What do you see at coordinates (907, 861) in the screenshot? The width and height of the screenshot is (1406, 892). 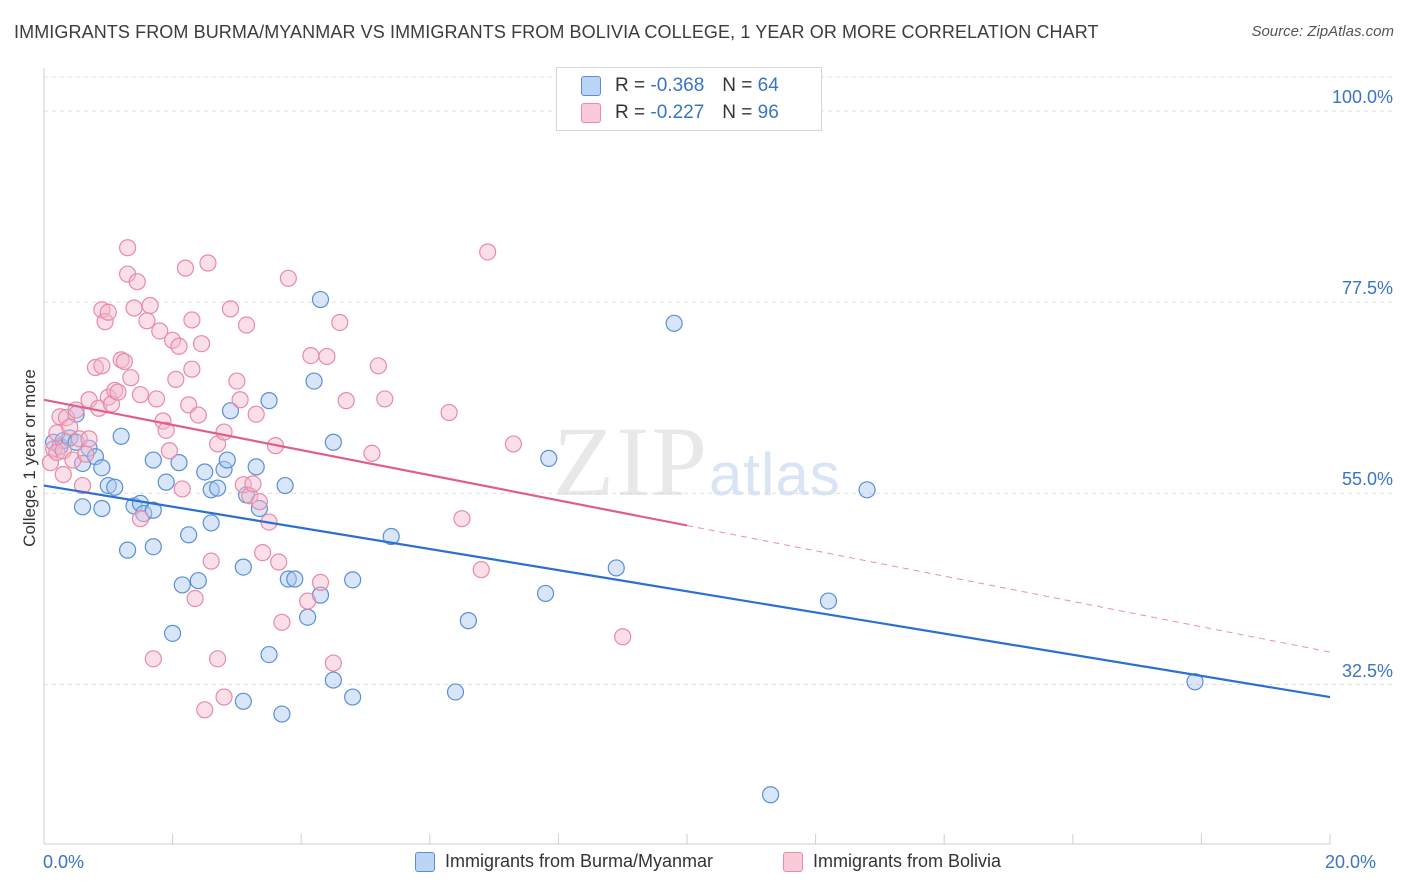 I see `bottom-legend-label-bolivia: Immigrants from Bolivia` at bounding box center [907, 861].